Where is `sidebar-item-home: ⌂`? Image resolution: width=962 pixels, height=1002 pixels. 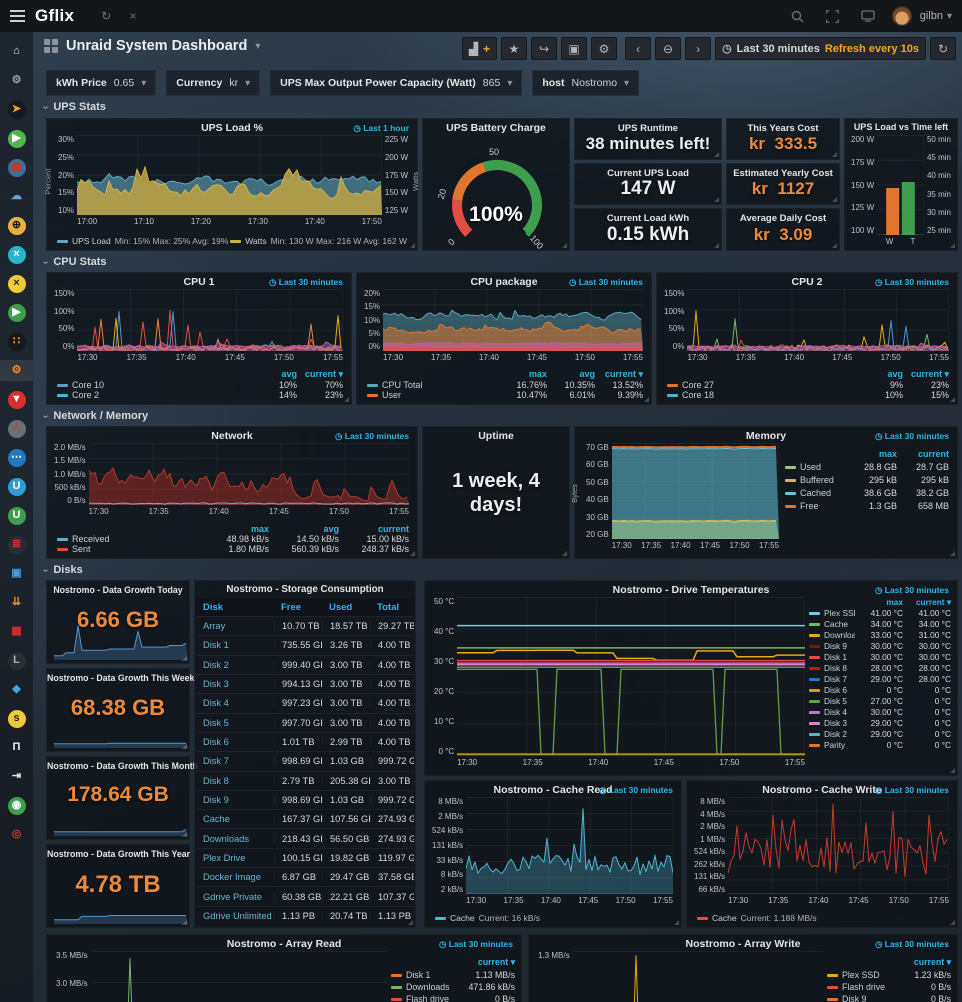
sidebar-item-home: ⌂ is located at coordinates (16, 51).